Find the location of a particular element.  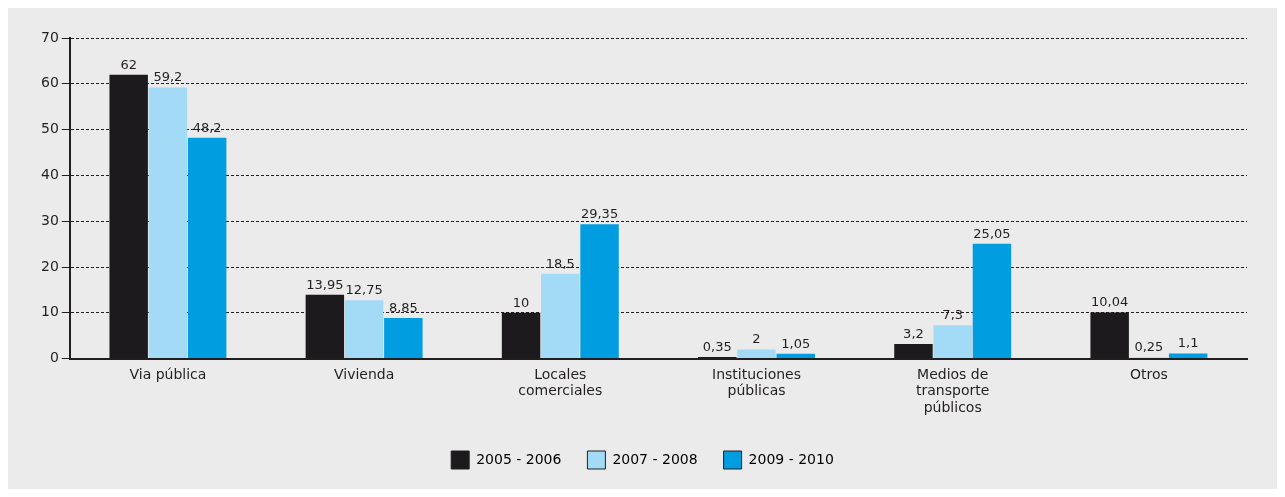

data-label: 59,2 is located at coordinates (168, 77).